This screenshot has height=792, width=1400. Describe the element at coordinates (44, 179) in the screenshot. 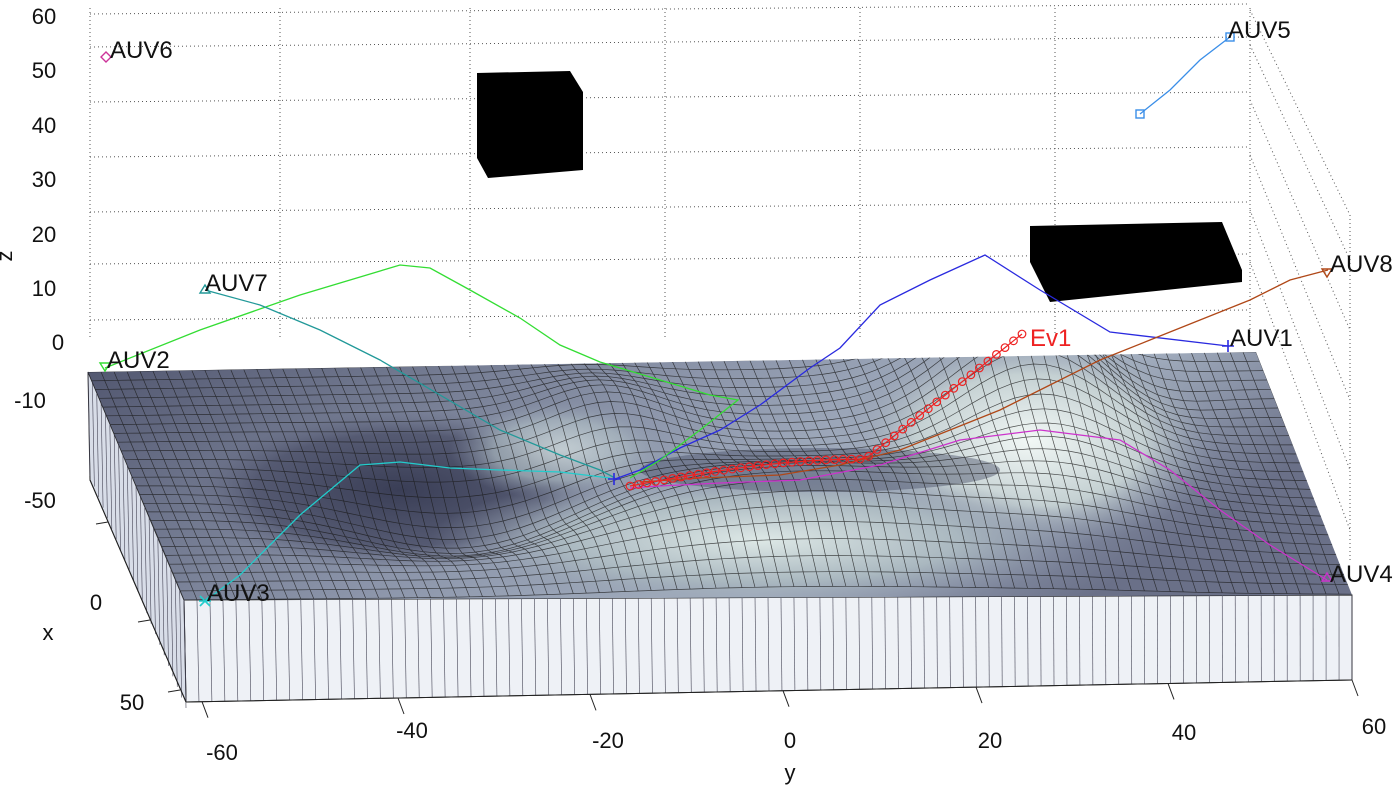

I see `z-tick-label: 30` at that location.